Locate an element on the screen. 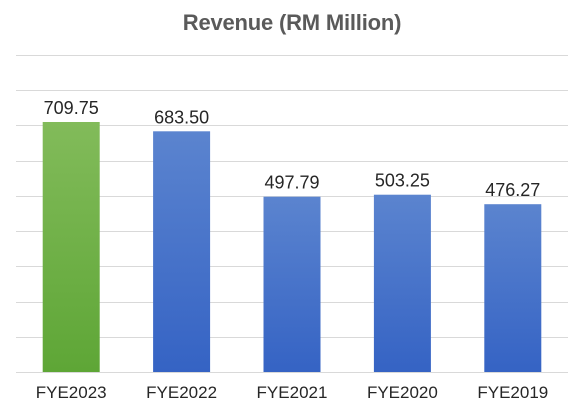  data-label-fye2022: 683.50 is located at coordinates (181, 117).